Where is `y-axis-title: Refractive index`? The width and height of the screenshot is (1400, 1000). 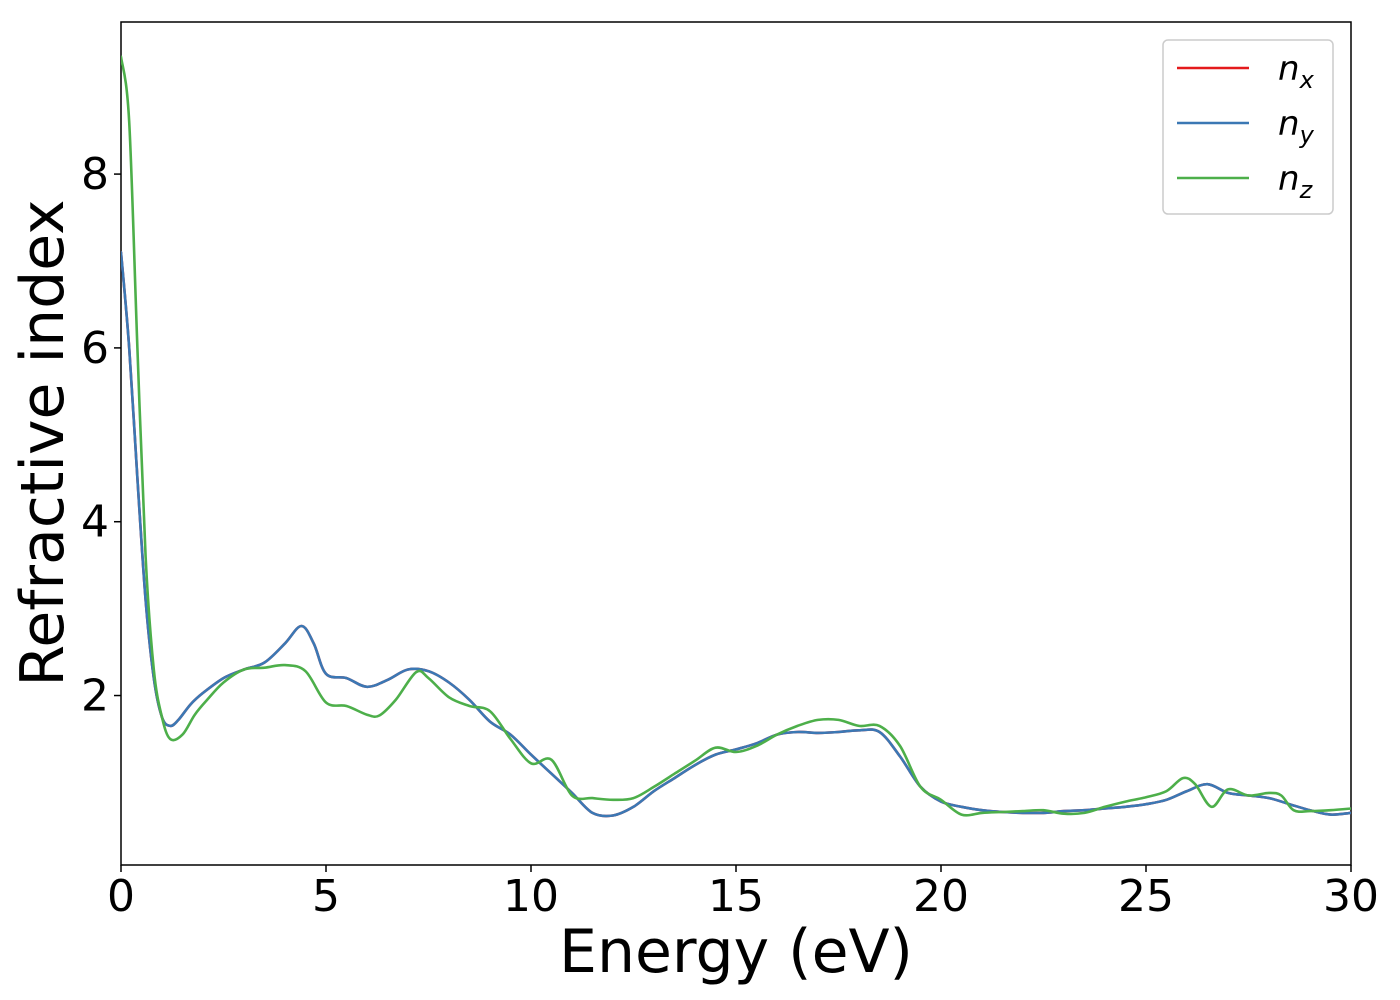 y-axis-title: Refractive index is located at coordinates (43, 442).